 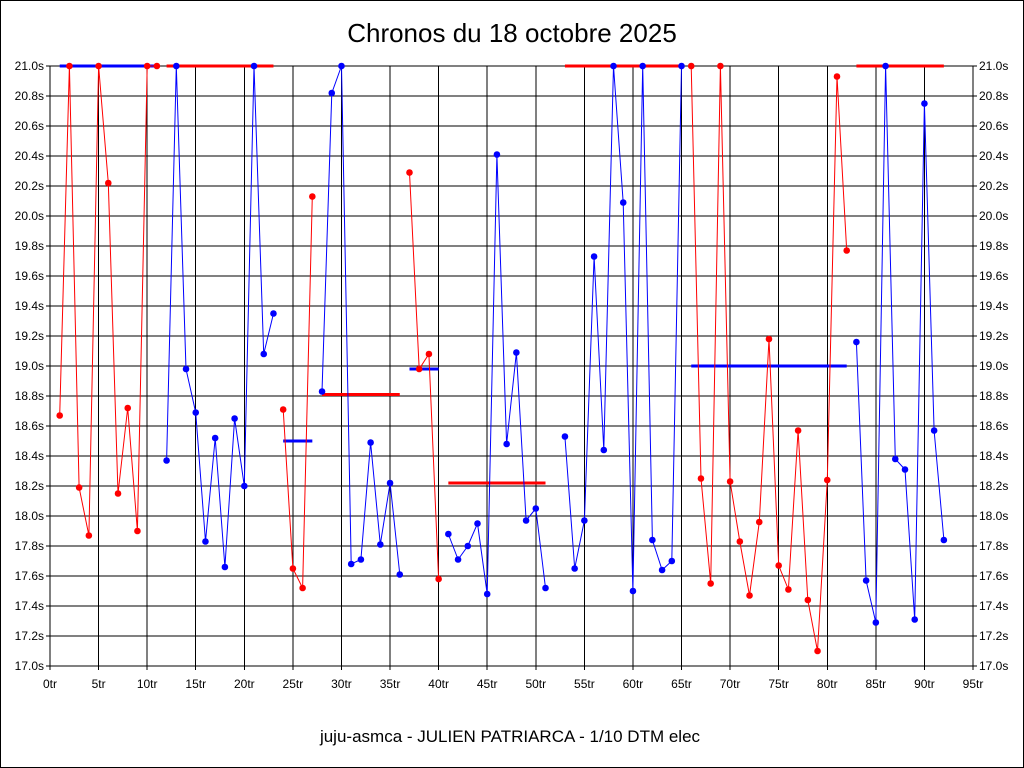 I want to click on y-tick-label: 17.6s, so click(x=29, y=576).